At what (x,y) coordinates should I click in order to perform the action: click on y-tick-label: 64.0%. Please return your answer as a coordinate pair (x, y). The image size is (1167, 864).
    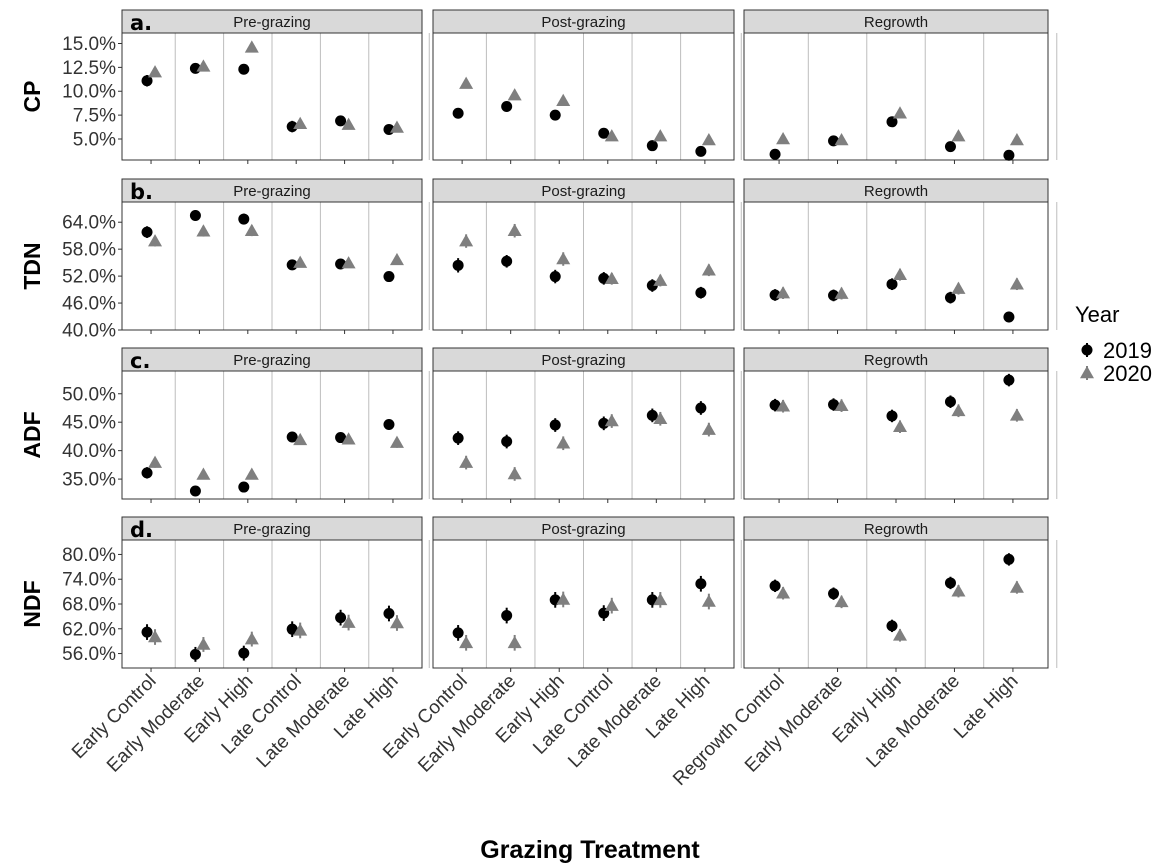
    Looking at the image, I should click on (89, 223).